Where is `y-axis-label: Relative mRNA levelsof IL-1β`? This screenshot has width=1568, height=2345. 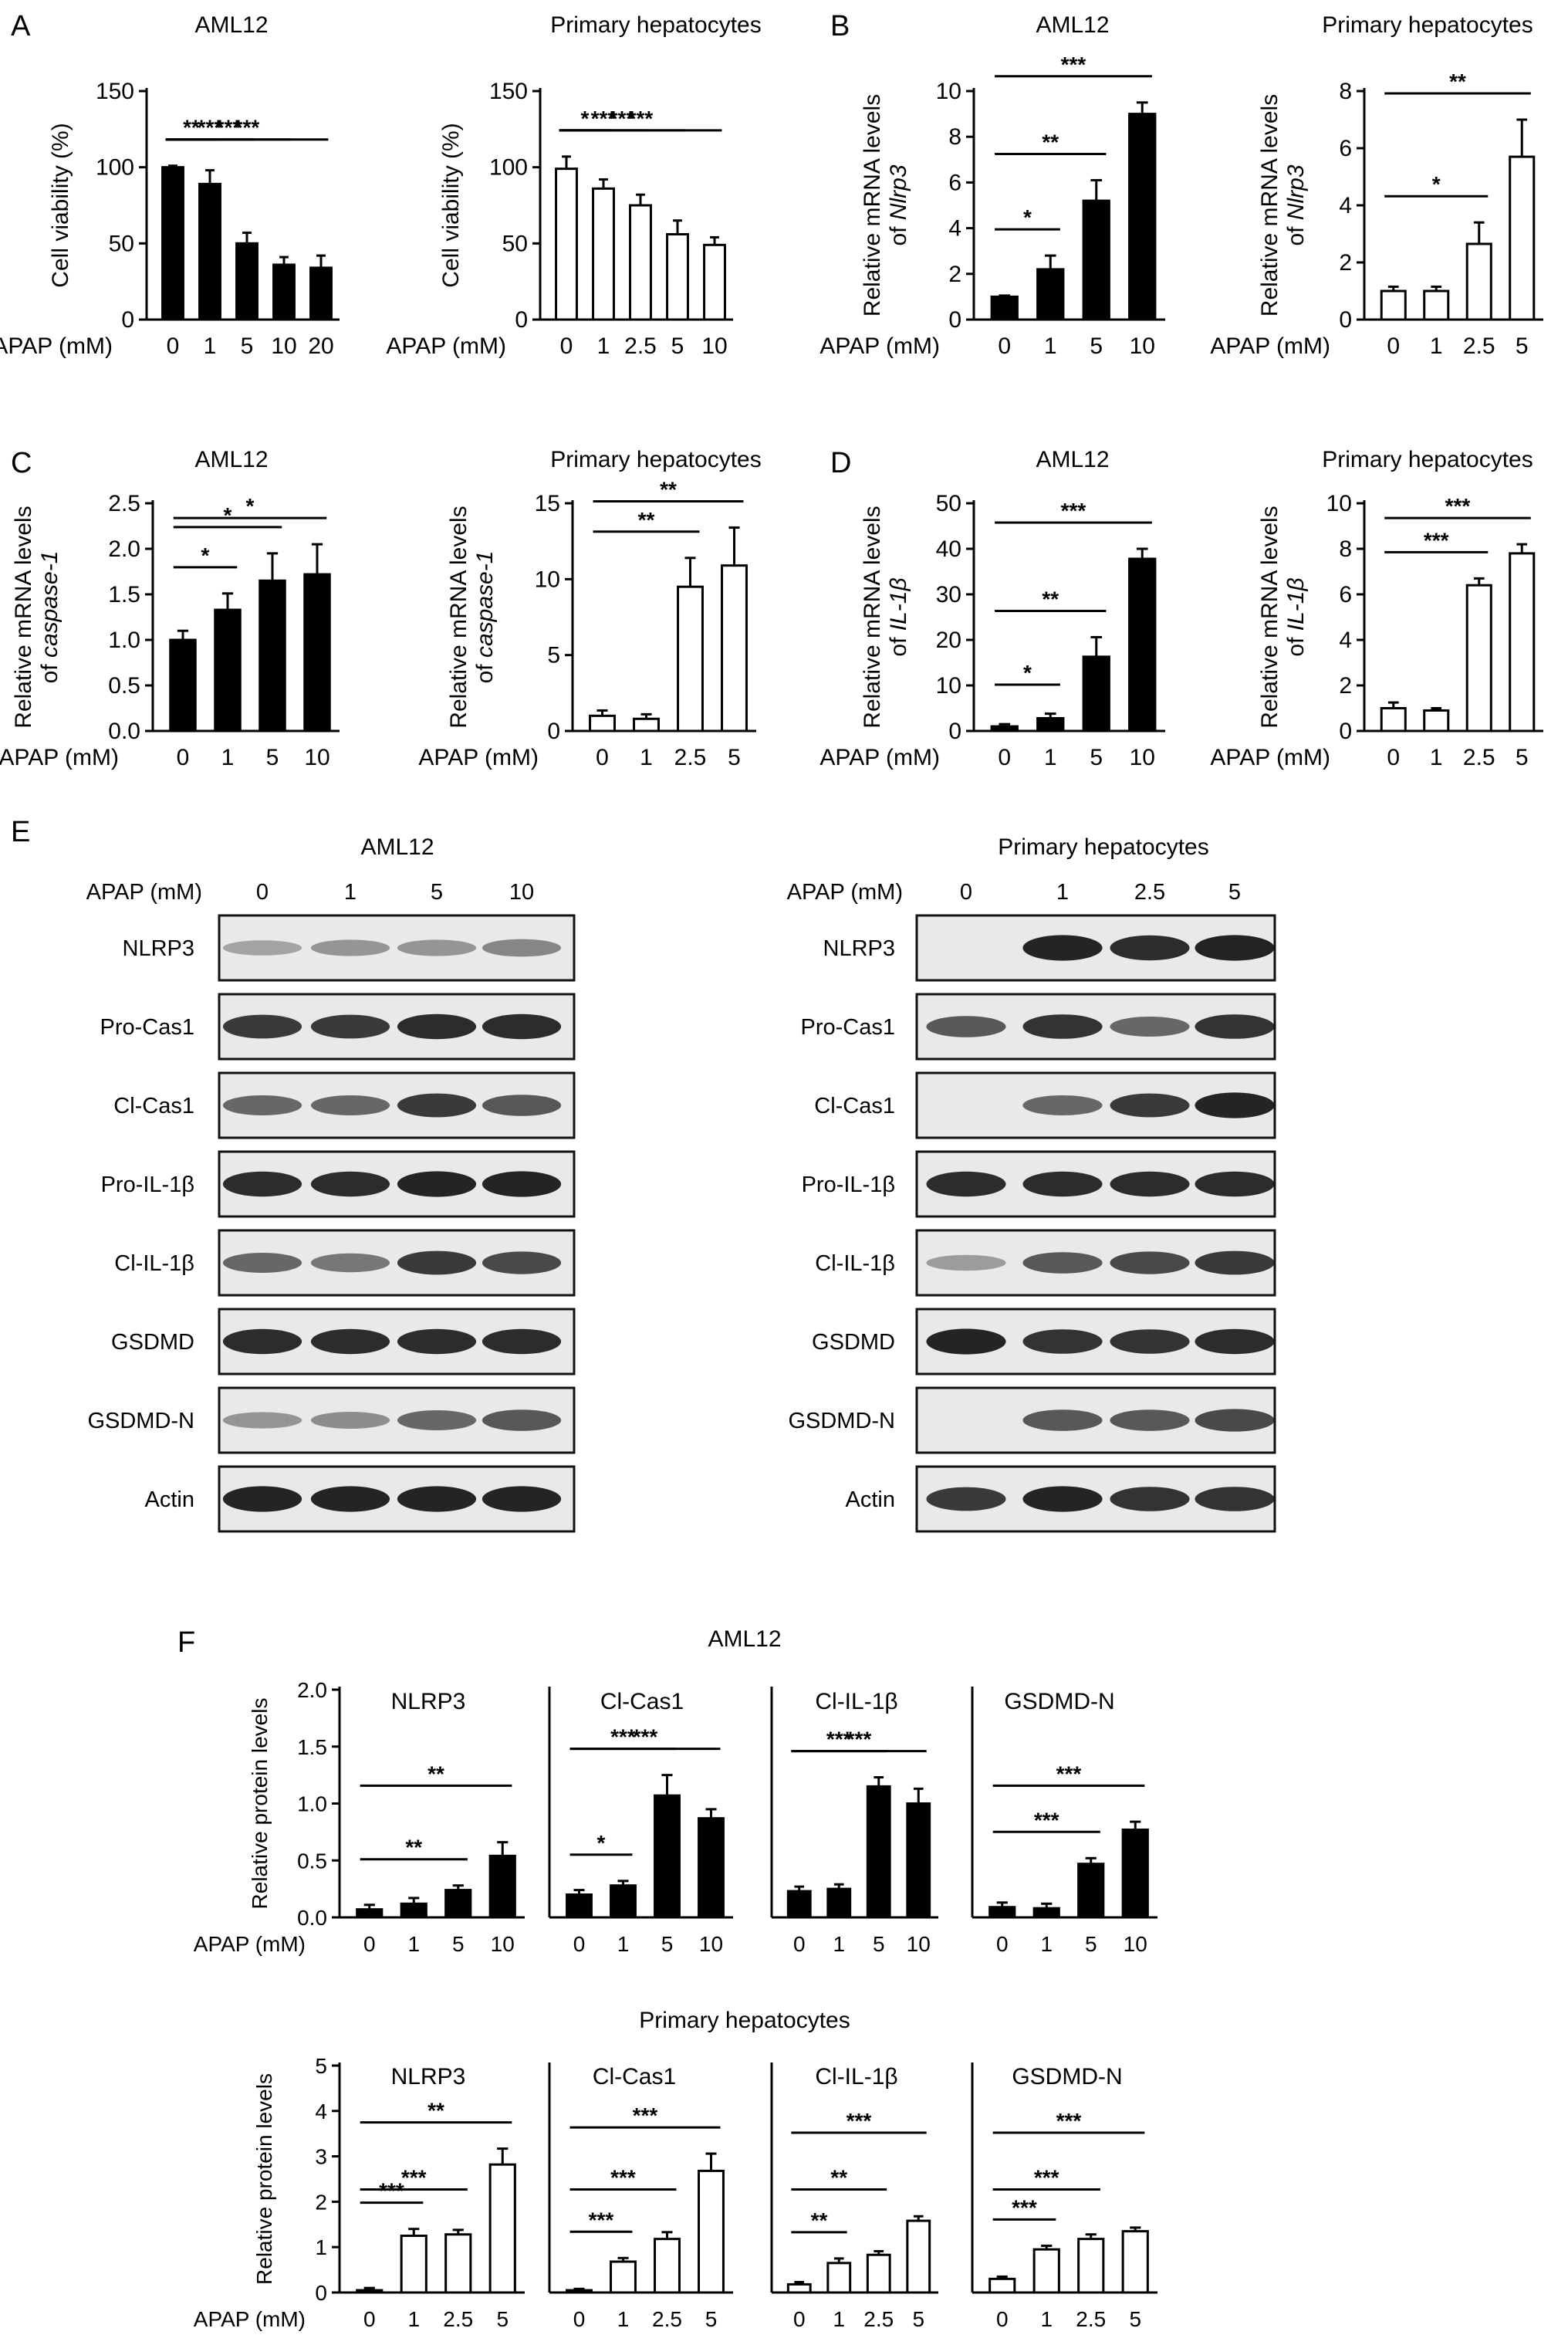 y-axis-label: Relative mRNA levelsof IL-1β is located at coordinates (885, 617).